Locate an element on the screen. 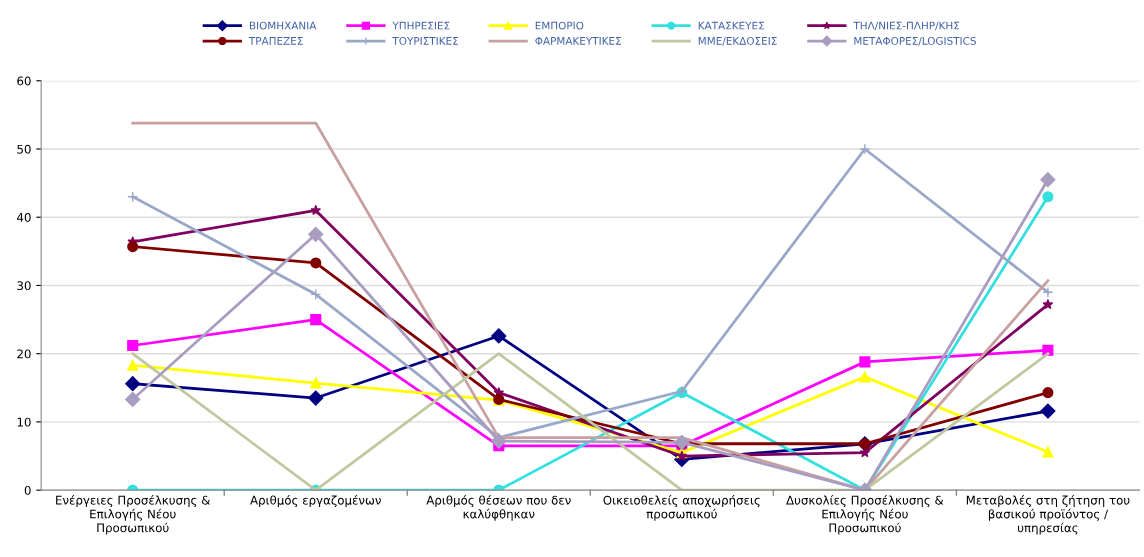  legend-label: ΒΙΟΜΗΧΑΝΙΑ is located at coordinates (283, 25).